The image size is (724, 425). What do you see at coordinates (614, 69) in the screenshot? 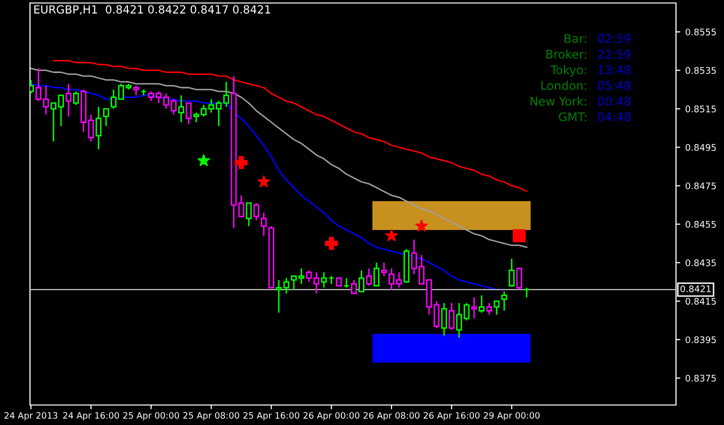
I see `text: 13:48` at bounding box center [614, 69].